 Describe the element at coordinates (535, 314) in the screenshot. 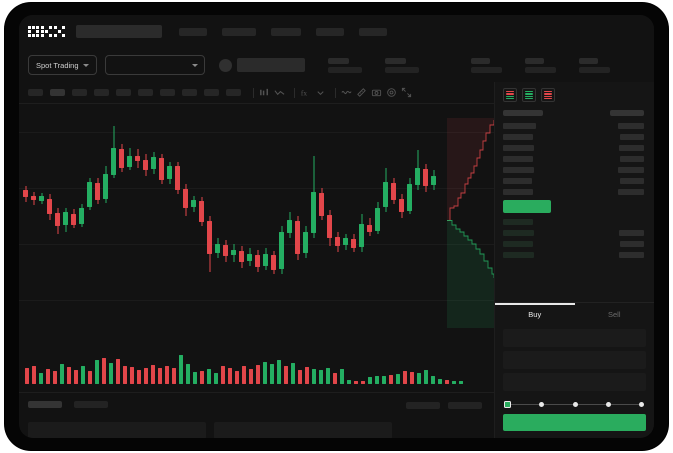

I see `tab-buy: Buy` at that location.